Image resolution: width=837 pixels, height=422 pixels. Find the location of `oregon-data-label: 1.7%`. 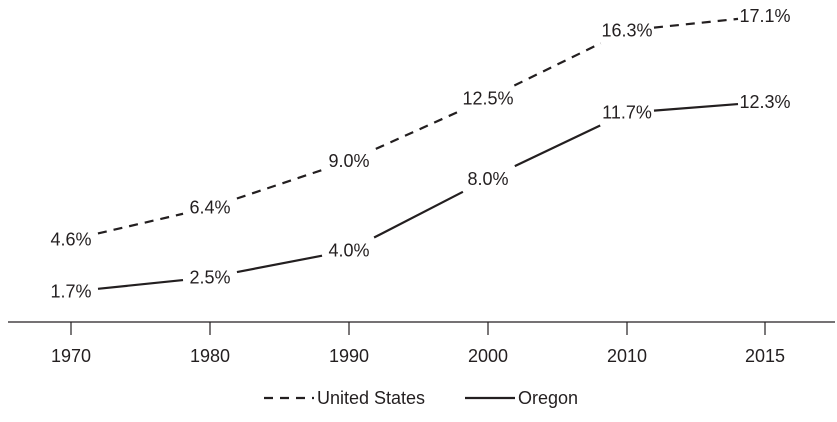

oregon-data-label: 1.7% is located at coordinates (70, 292).